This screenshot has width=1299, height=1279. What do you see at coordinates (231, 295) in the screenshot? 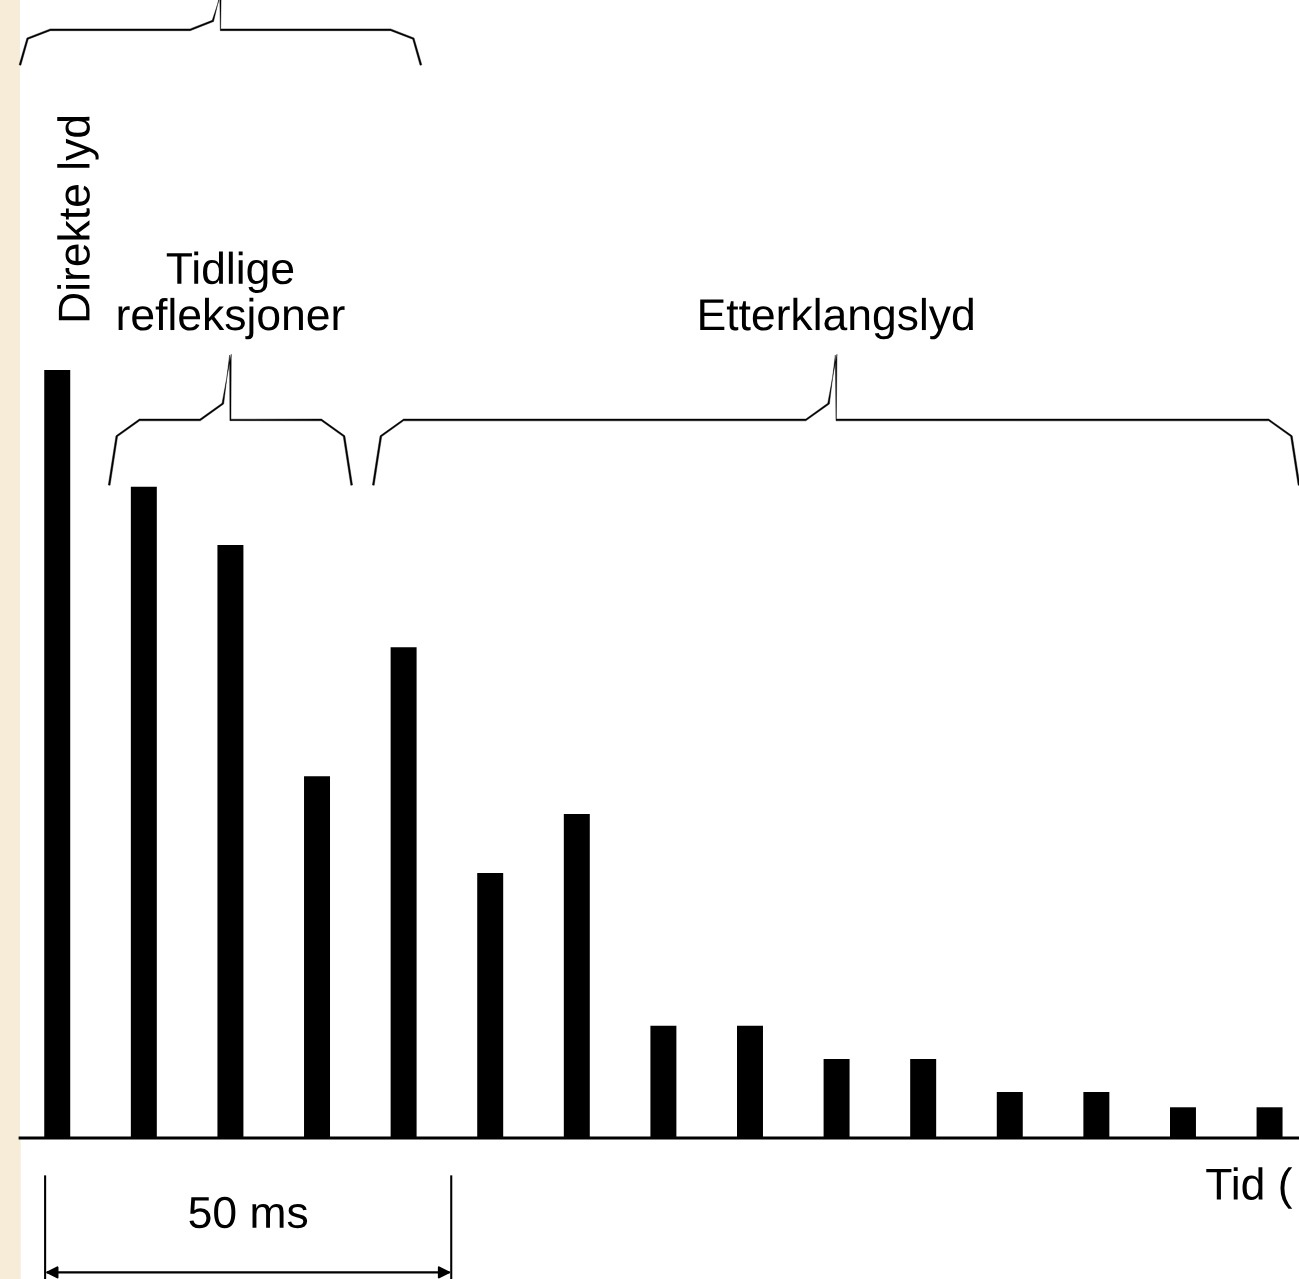
I see `text: Tidlige refleksjoner` at bounding box center [231, 295].